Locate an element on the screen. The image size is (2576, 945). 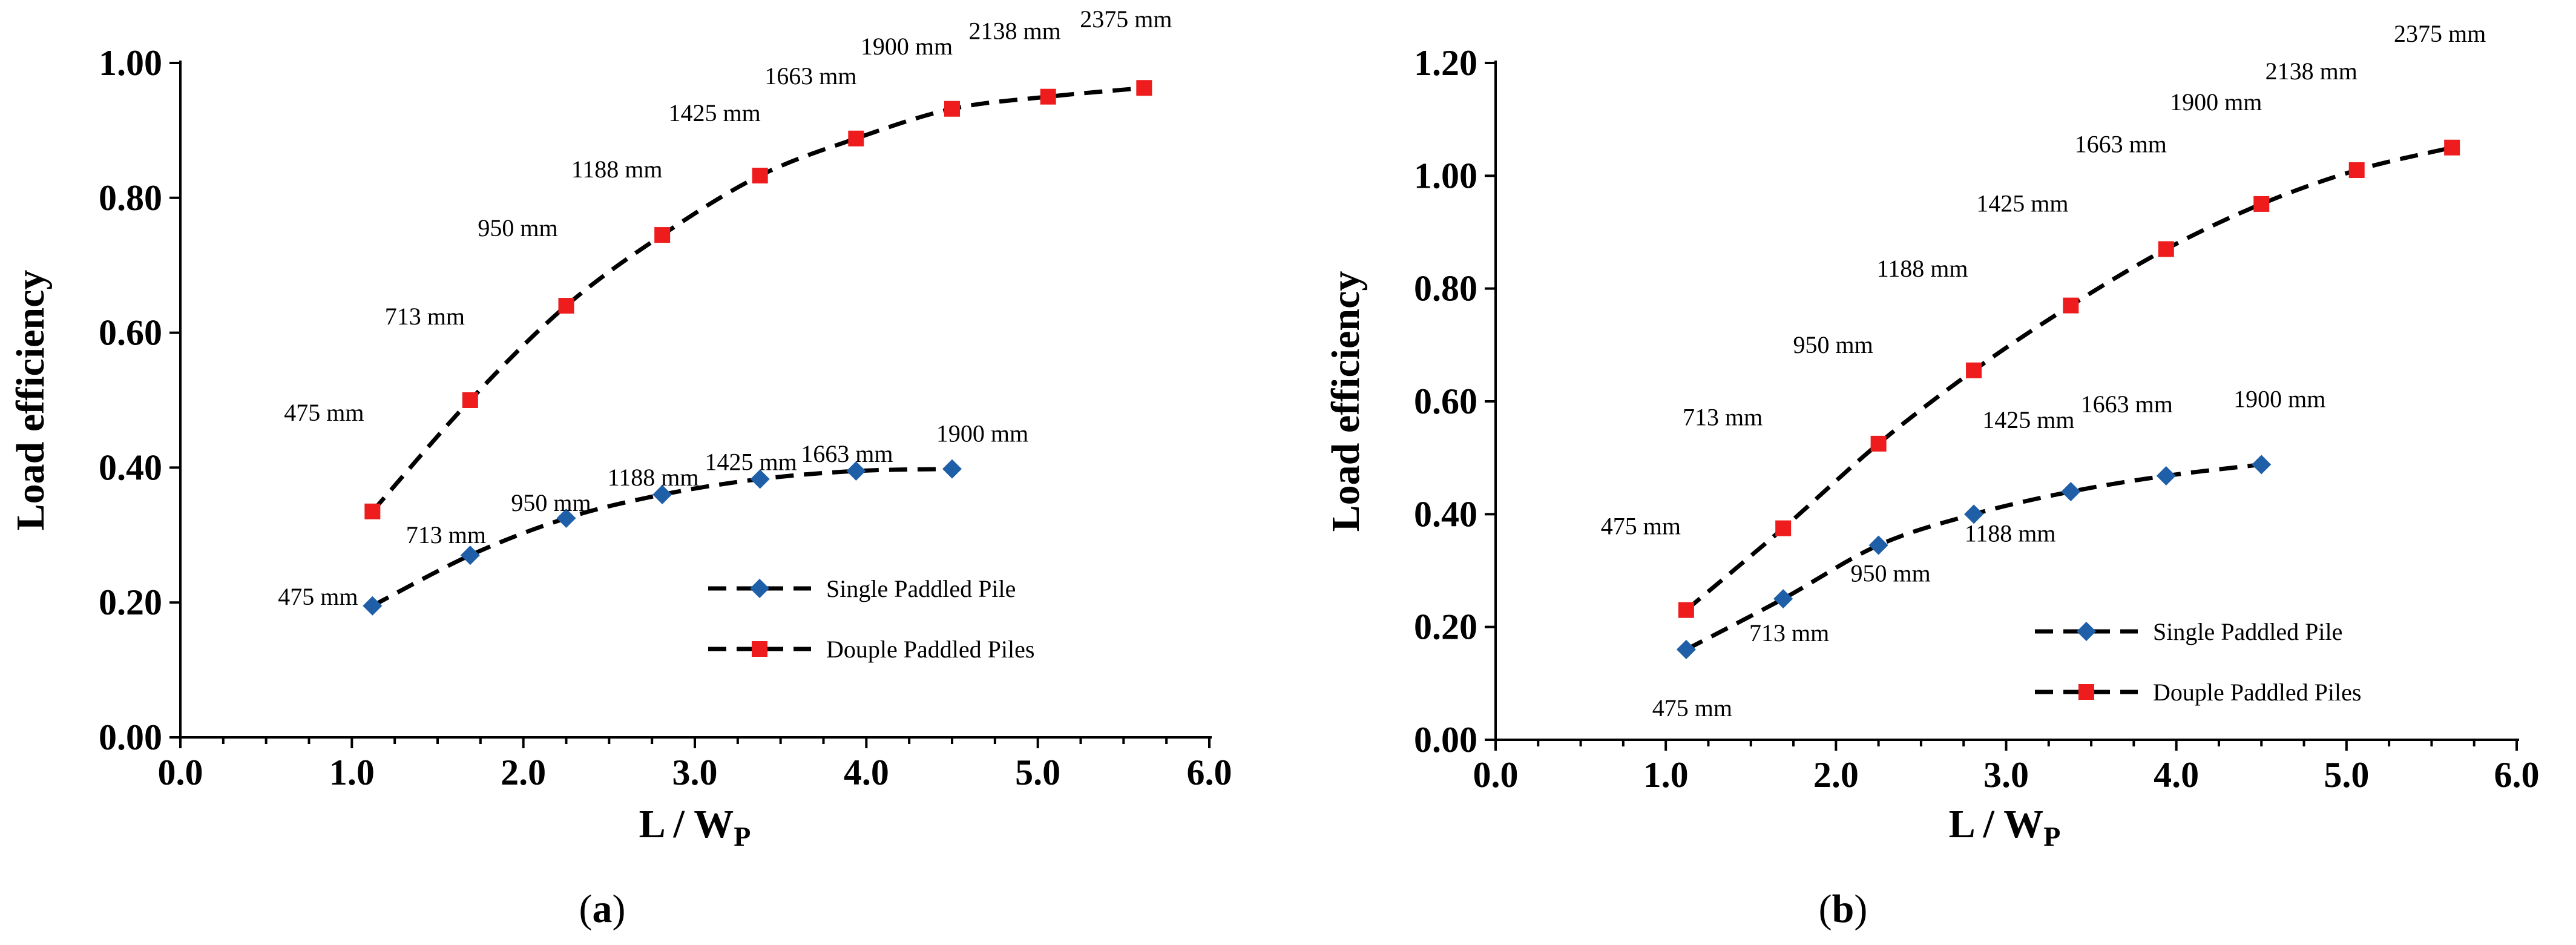
panel-caption: (a) is located at coordinates (602, 909).